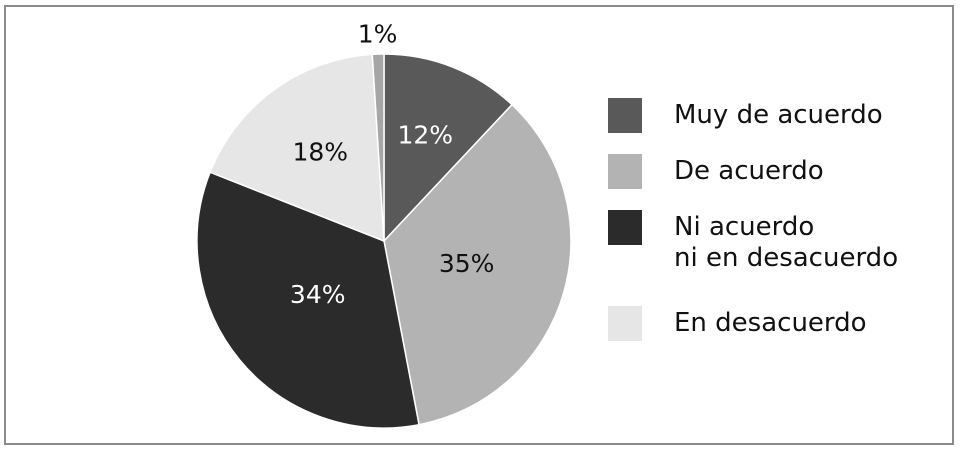 The image size is (962, 452). I want to click on data-label: 12%, so click(426, 135).